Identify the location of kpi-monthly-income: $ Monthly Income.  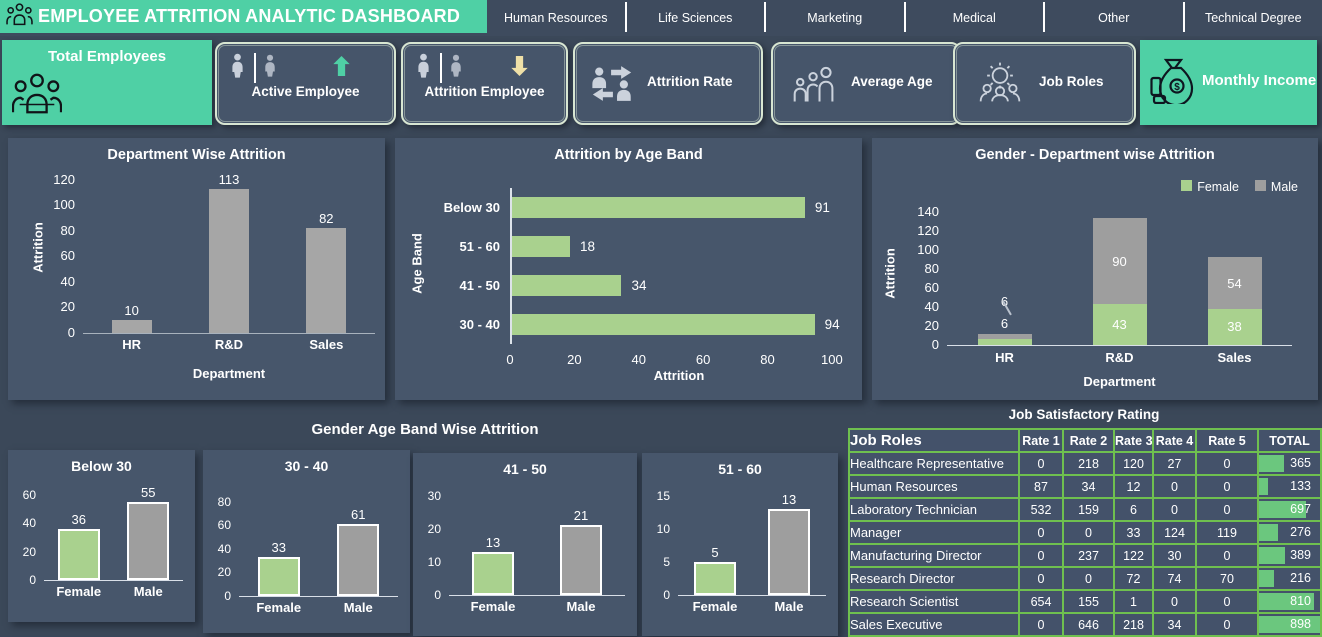
(1228, 82).